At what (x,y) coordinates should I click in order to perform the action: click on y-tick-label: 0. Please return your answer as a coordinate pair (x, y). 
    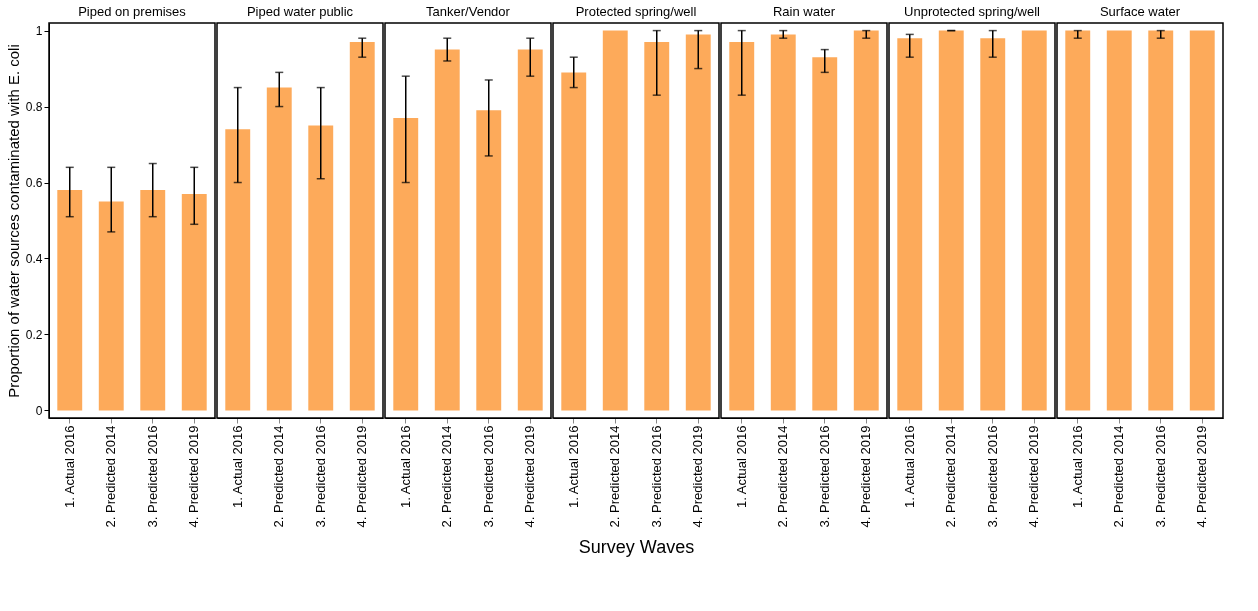
    Looking at the image, I should click on (39, 410).